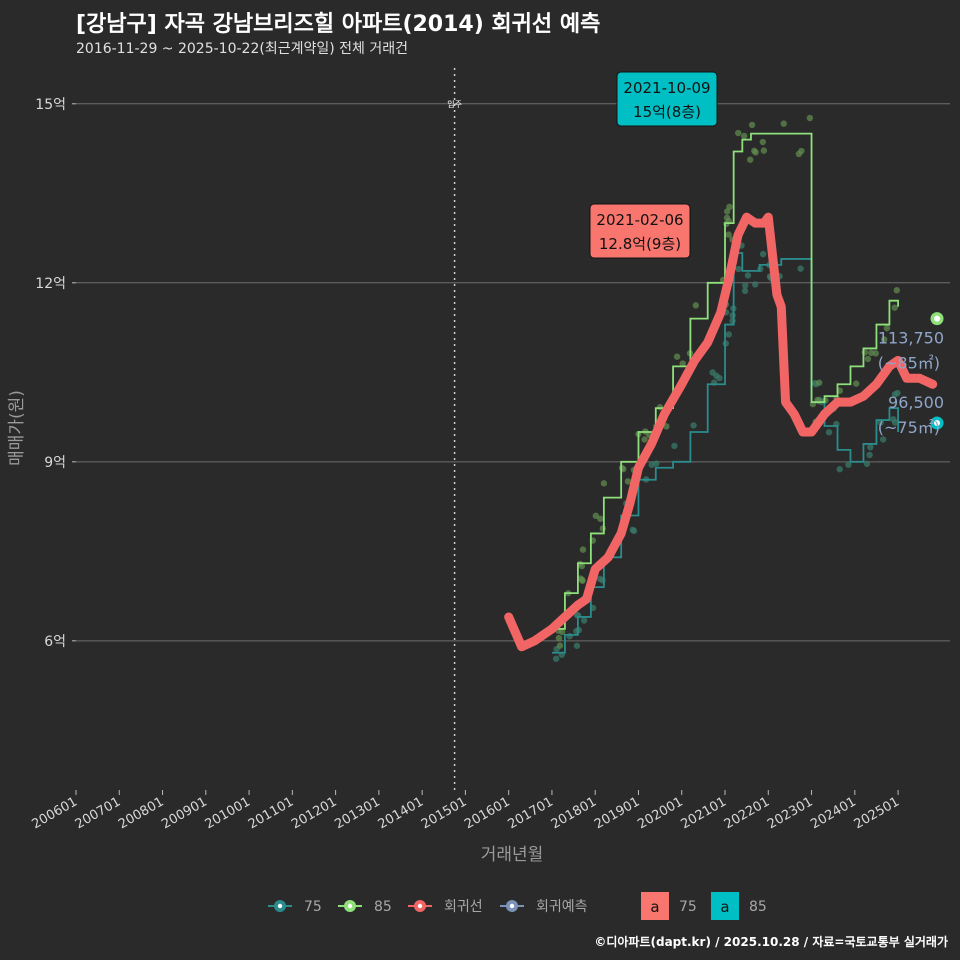 Image resolution: width=960 pixels, height=960 pixels. What do you see at coordinates (704, 813) in the screenshot?
I see `x-tick-label: 202101` at bounding box center [704, 813].